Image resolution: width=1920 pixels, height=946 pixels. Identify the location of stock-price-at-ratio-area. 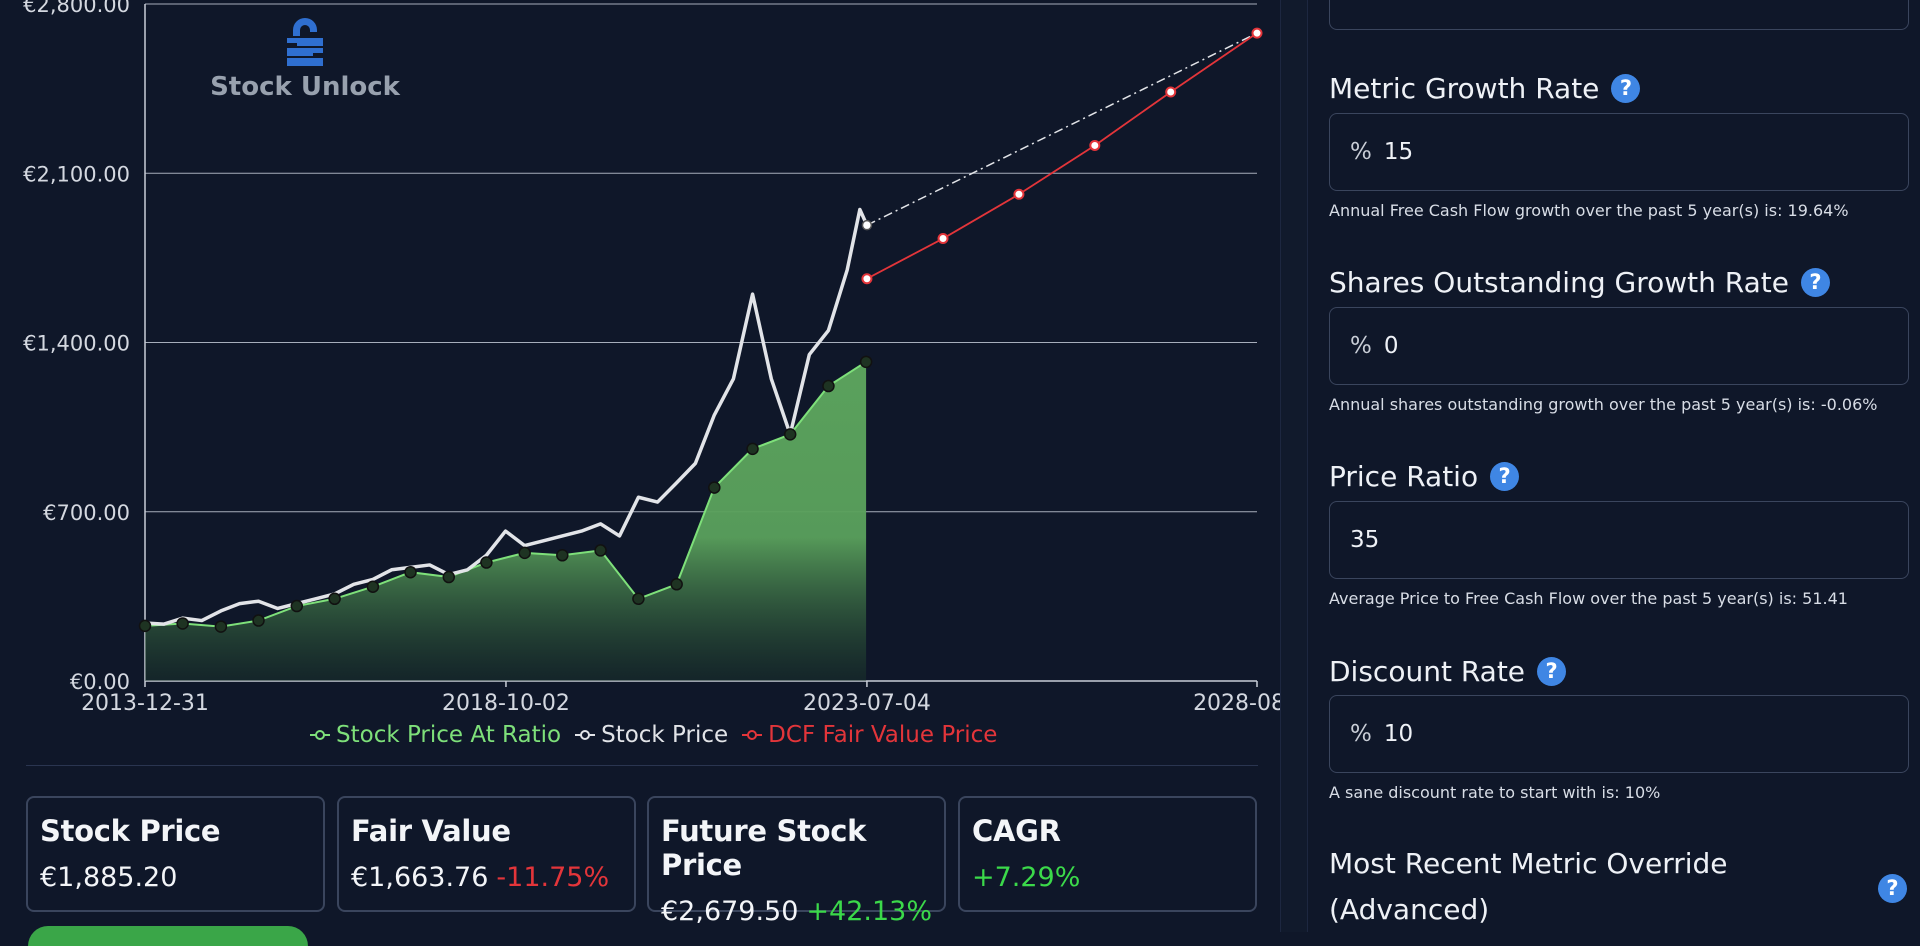
(506, 521).